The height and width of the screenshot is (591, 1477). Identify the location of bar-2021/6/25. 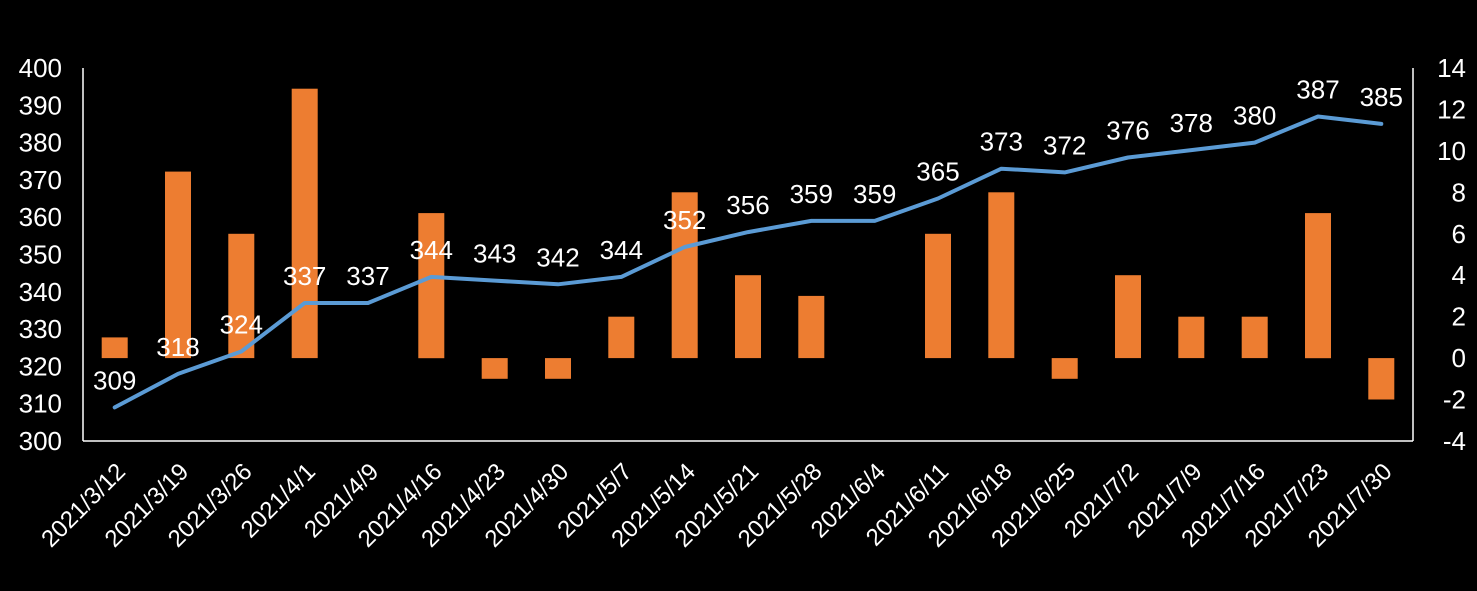
(1064, 368).